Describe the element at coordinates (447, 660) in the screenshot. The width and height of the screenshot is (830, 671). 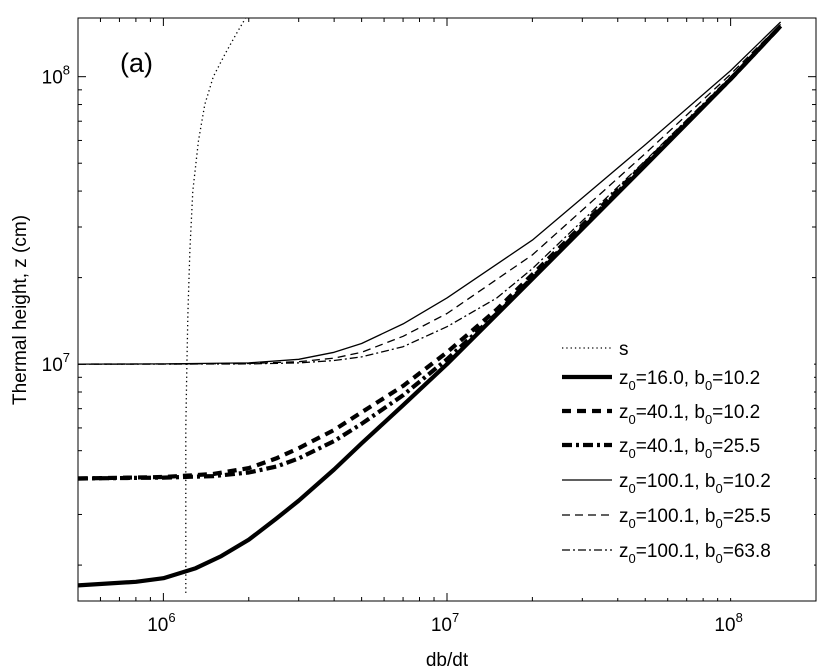
I see `x-axis-label: db/dt` at that location.